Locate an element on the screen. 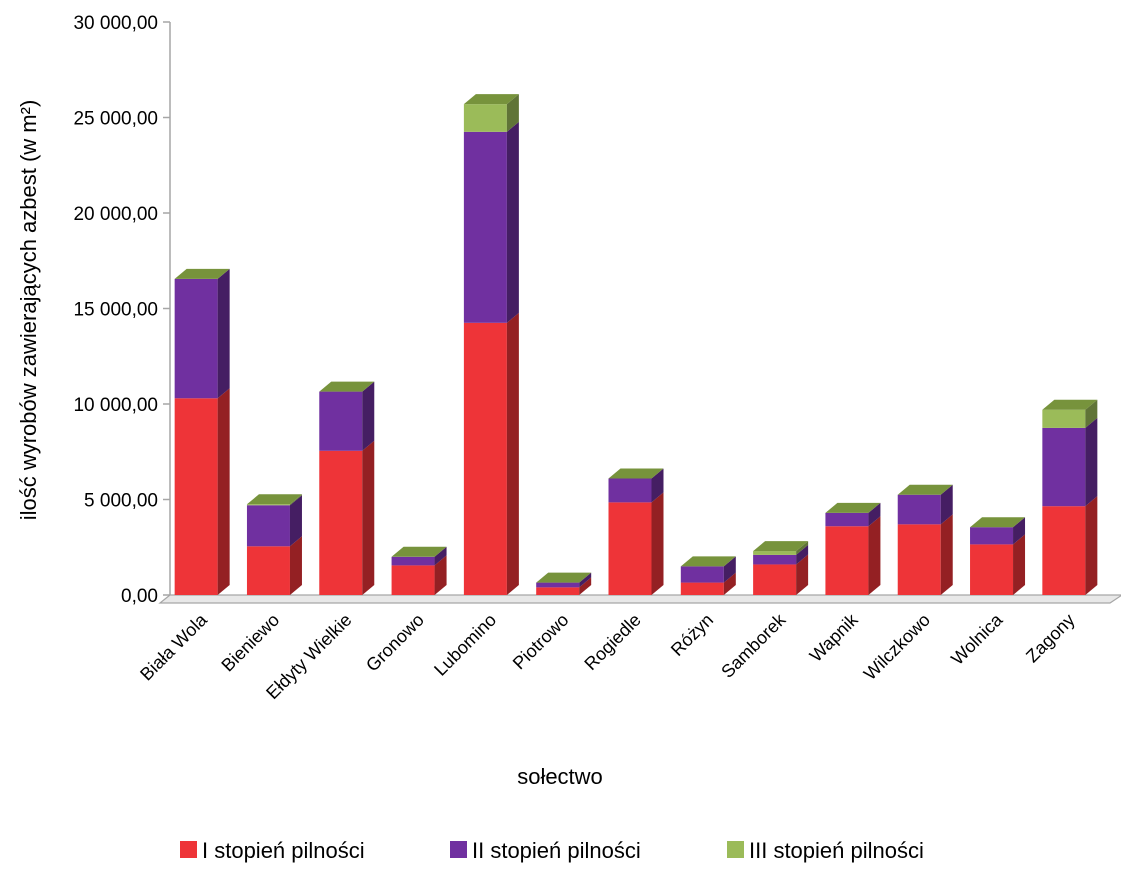 This screenshot has height=878, width=1121. legend-item: II stopień pilności is located at coordinates (545, 850).